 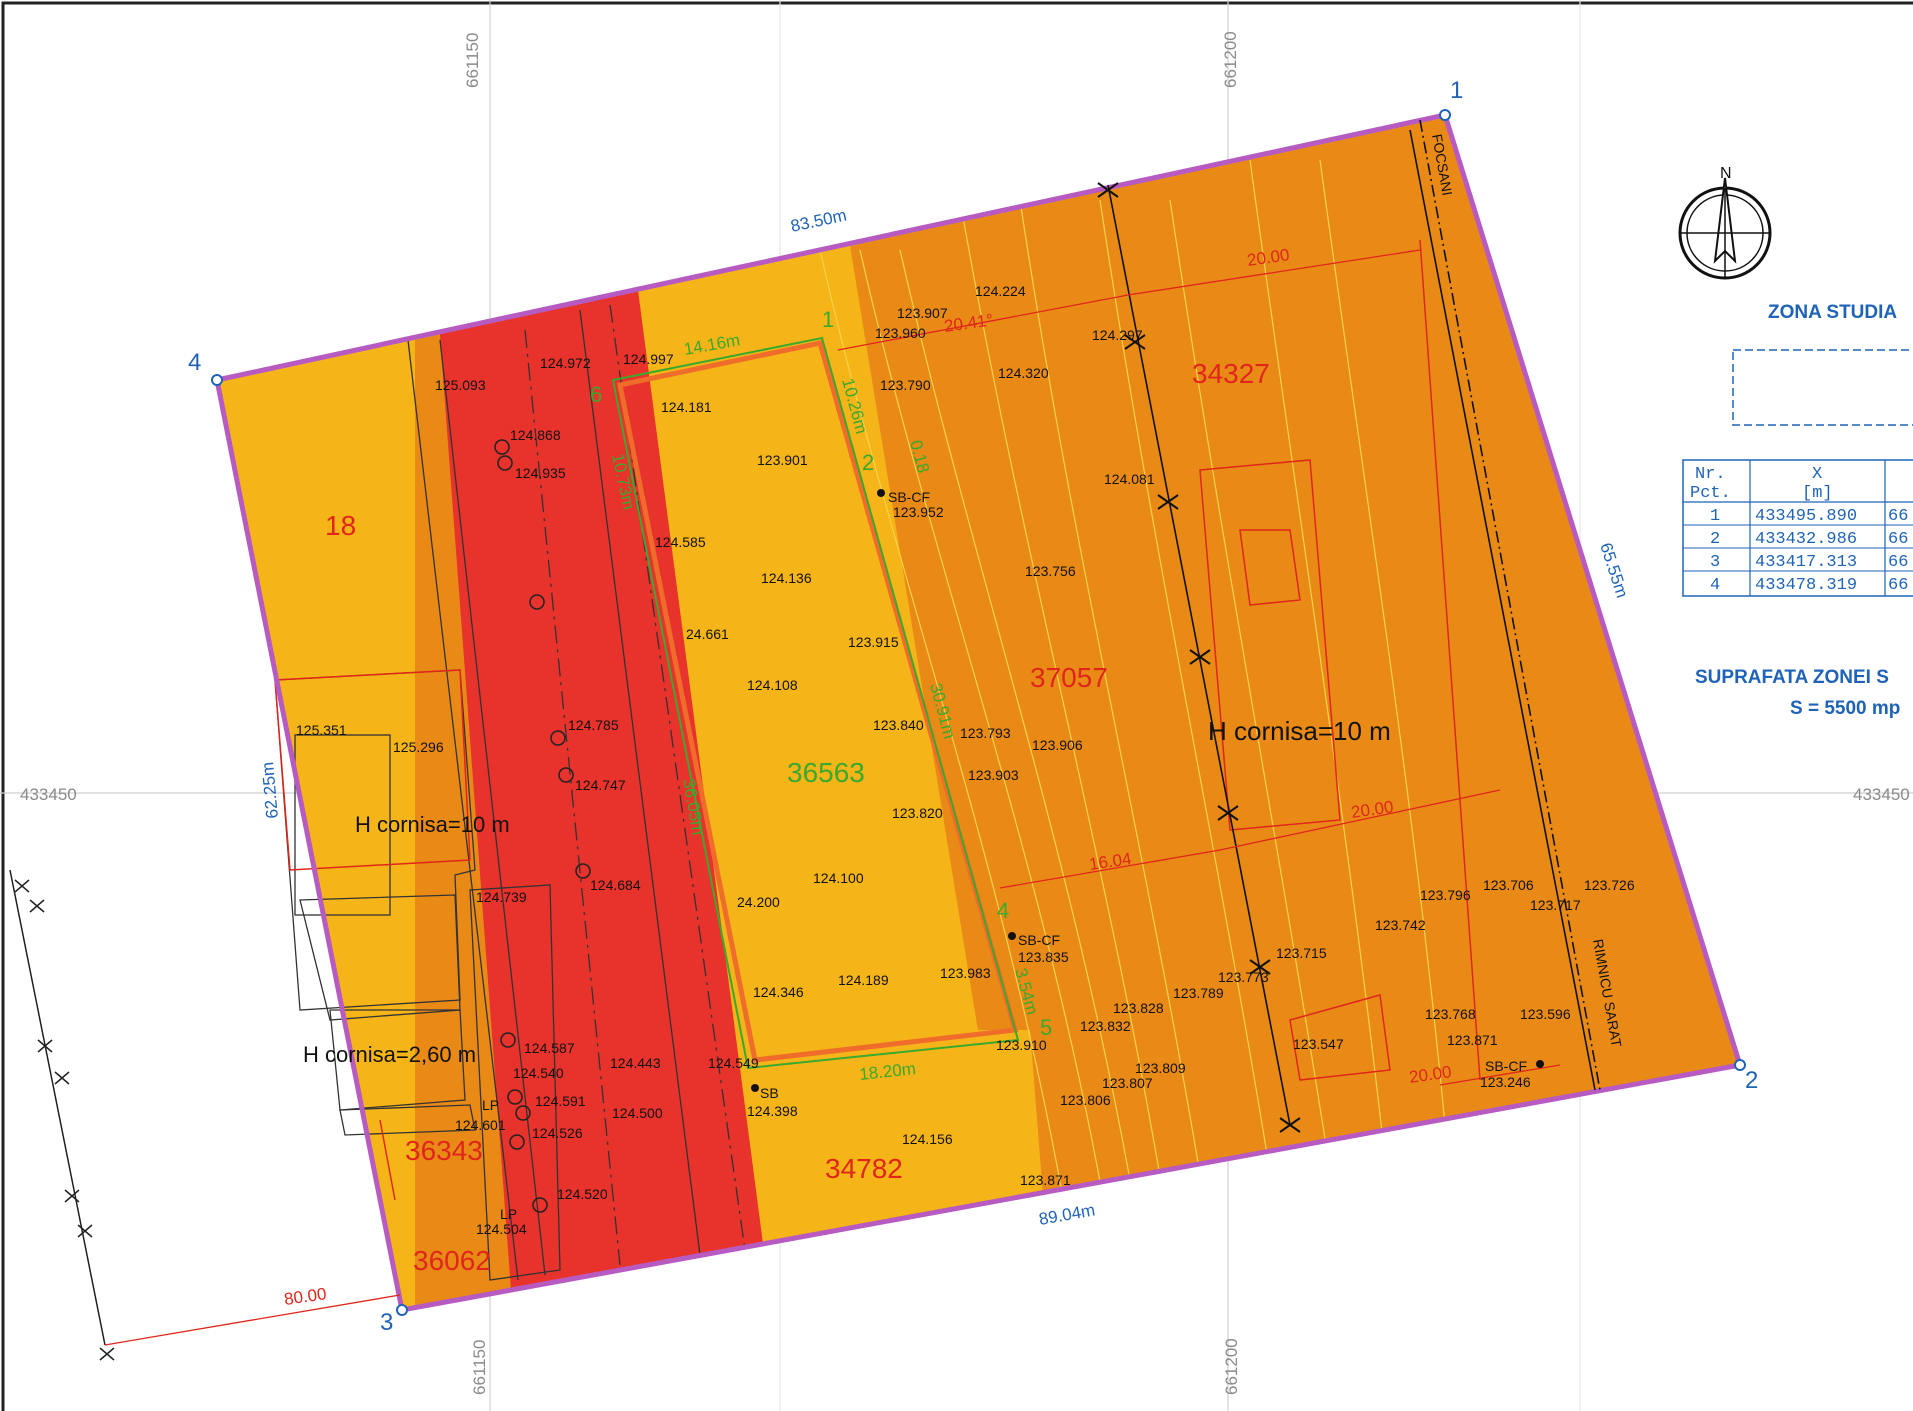 I want to click on zona-legend-swatch, so click(x=1822, y=387).